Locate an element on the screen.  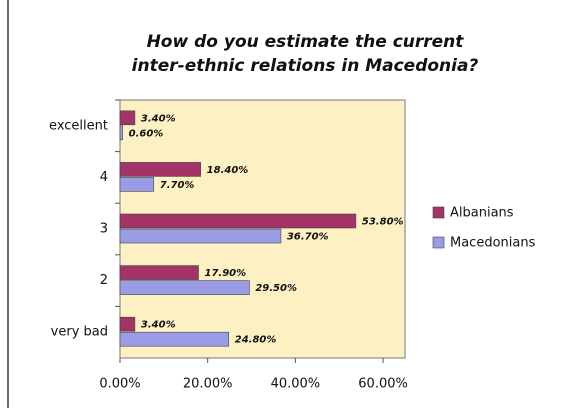
legend-label: Macedonians is located at coordinates (493, 243).